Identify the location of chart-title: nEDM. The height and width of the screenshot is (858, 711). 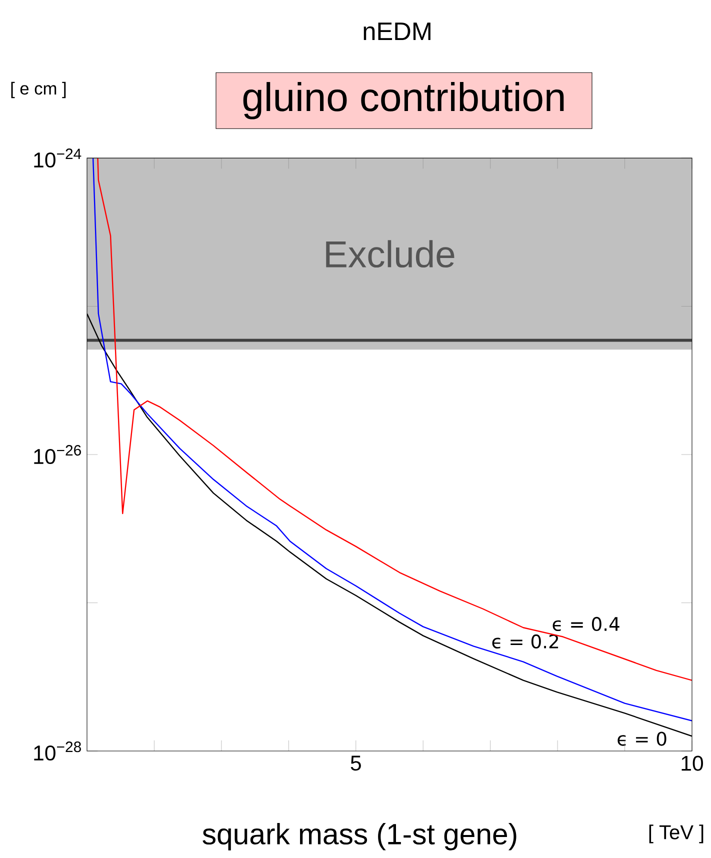
(397, 31).